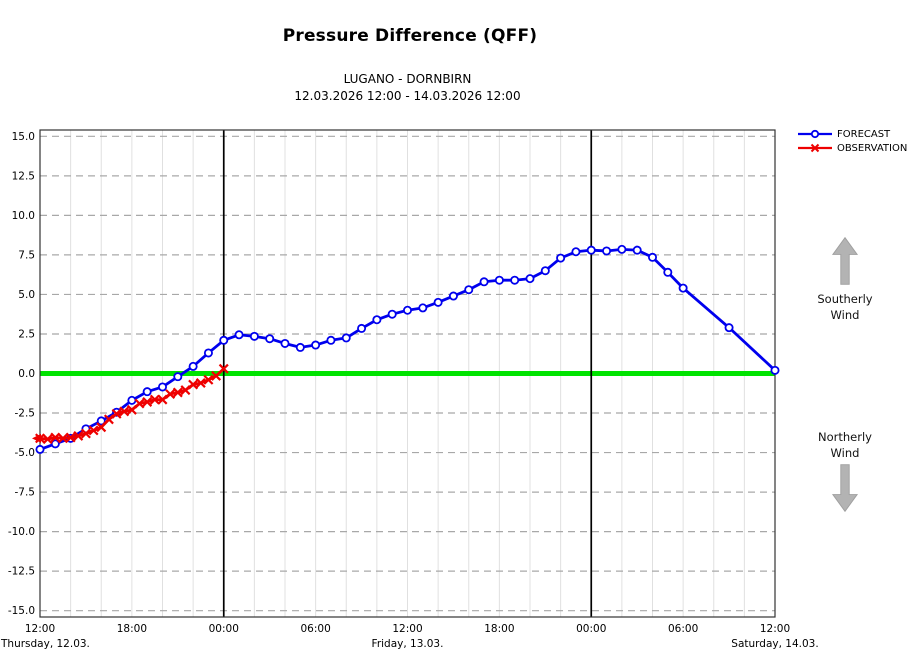 This screenshot has height=652, width=920. I want to click on southerly-wind-up-arrow-icon, so click(845, 260).